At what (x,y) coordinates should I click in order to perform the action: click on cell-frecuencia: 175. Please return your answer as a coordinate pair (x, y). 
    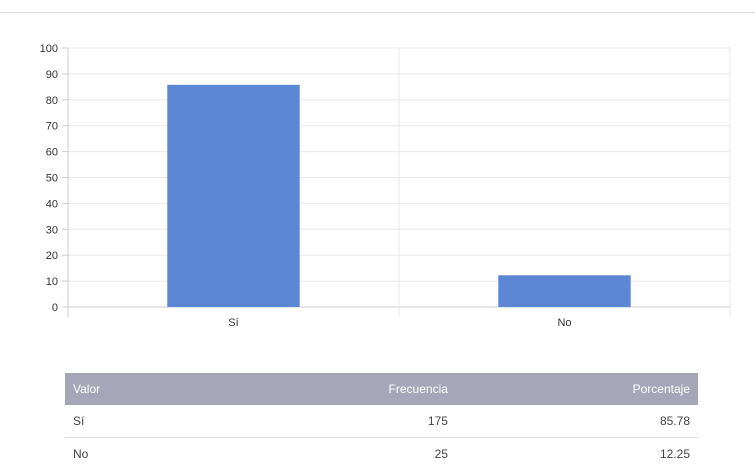
    Looking at the image, I should click on (331, 421).